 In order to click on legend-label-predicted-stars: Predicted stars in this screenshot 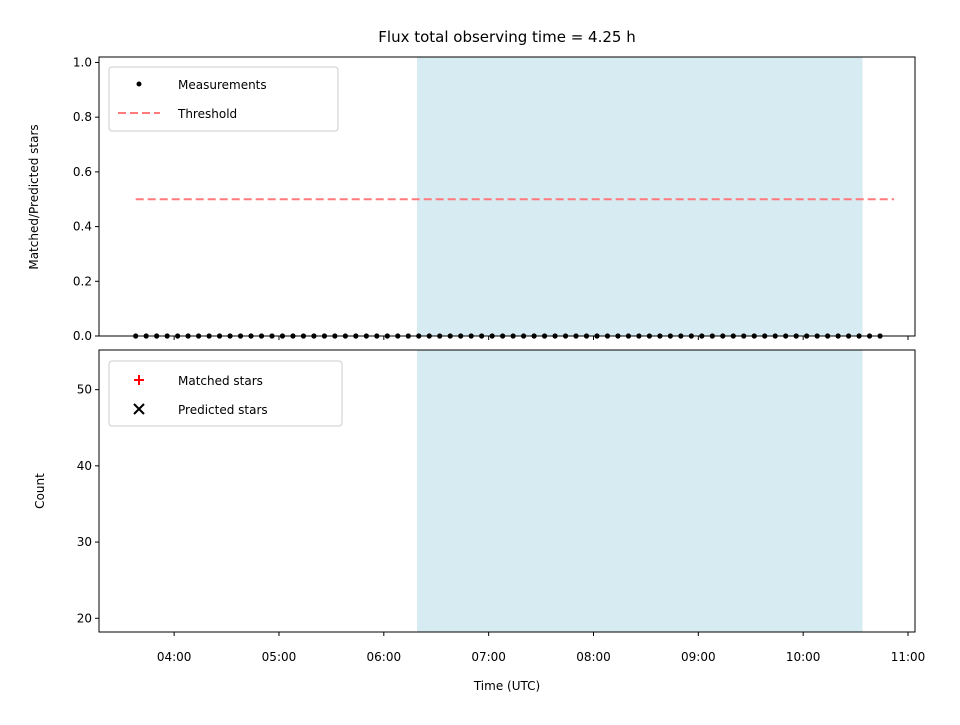, I will do `click(223, 410)`.